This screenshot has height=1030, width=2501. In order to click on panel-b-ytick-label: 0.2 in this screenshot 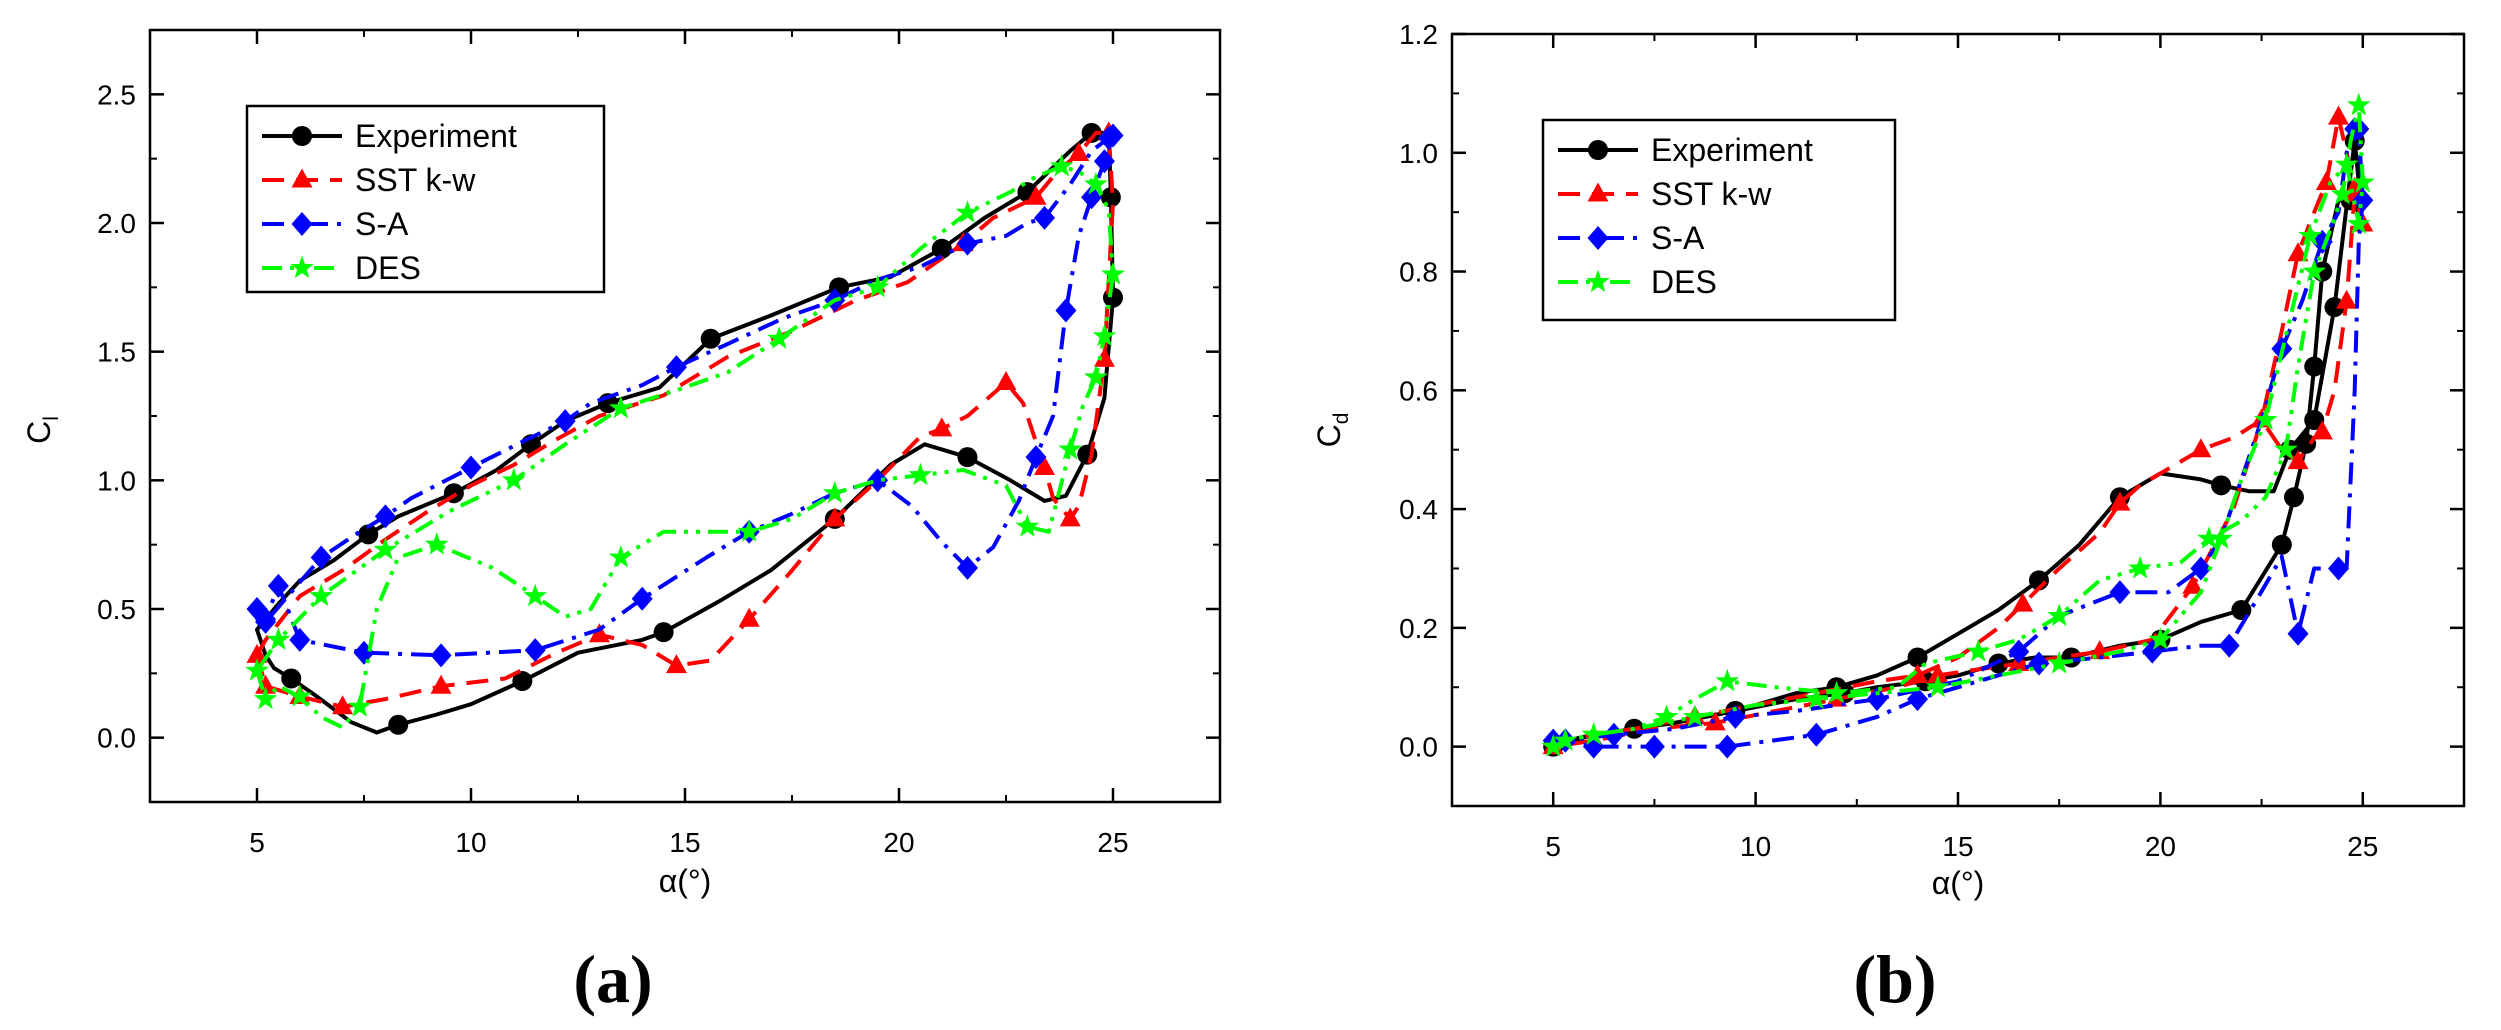, I will do `click(1418, 628)`.